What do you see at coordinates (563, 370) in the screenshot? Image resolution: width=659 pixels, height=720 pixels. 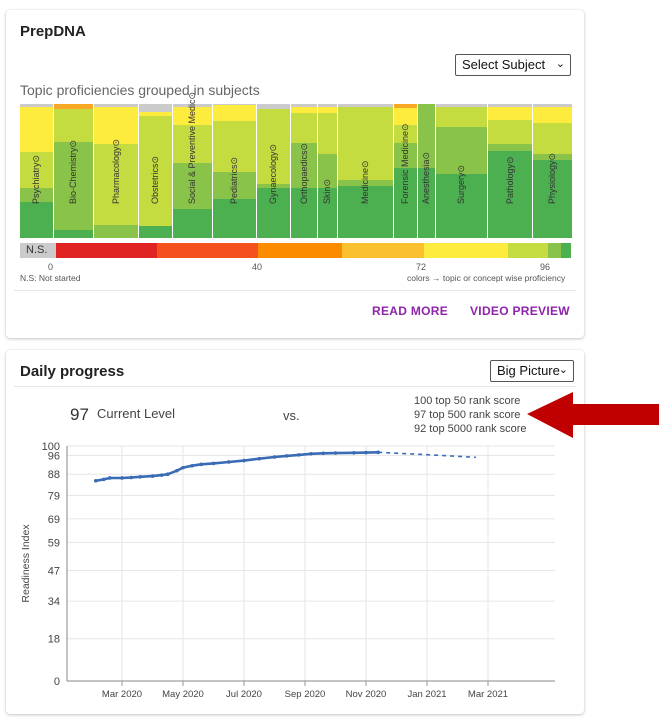 I see `chevron-down-icon: ⌄` at bounding box center [563, 370].